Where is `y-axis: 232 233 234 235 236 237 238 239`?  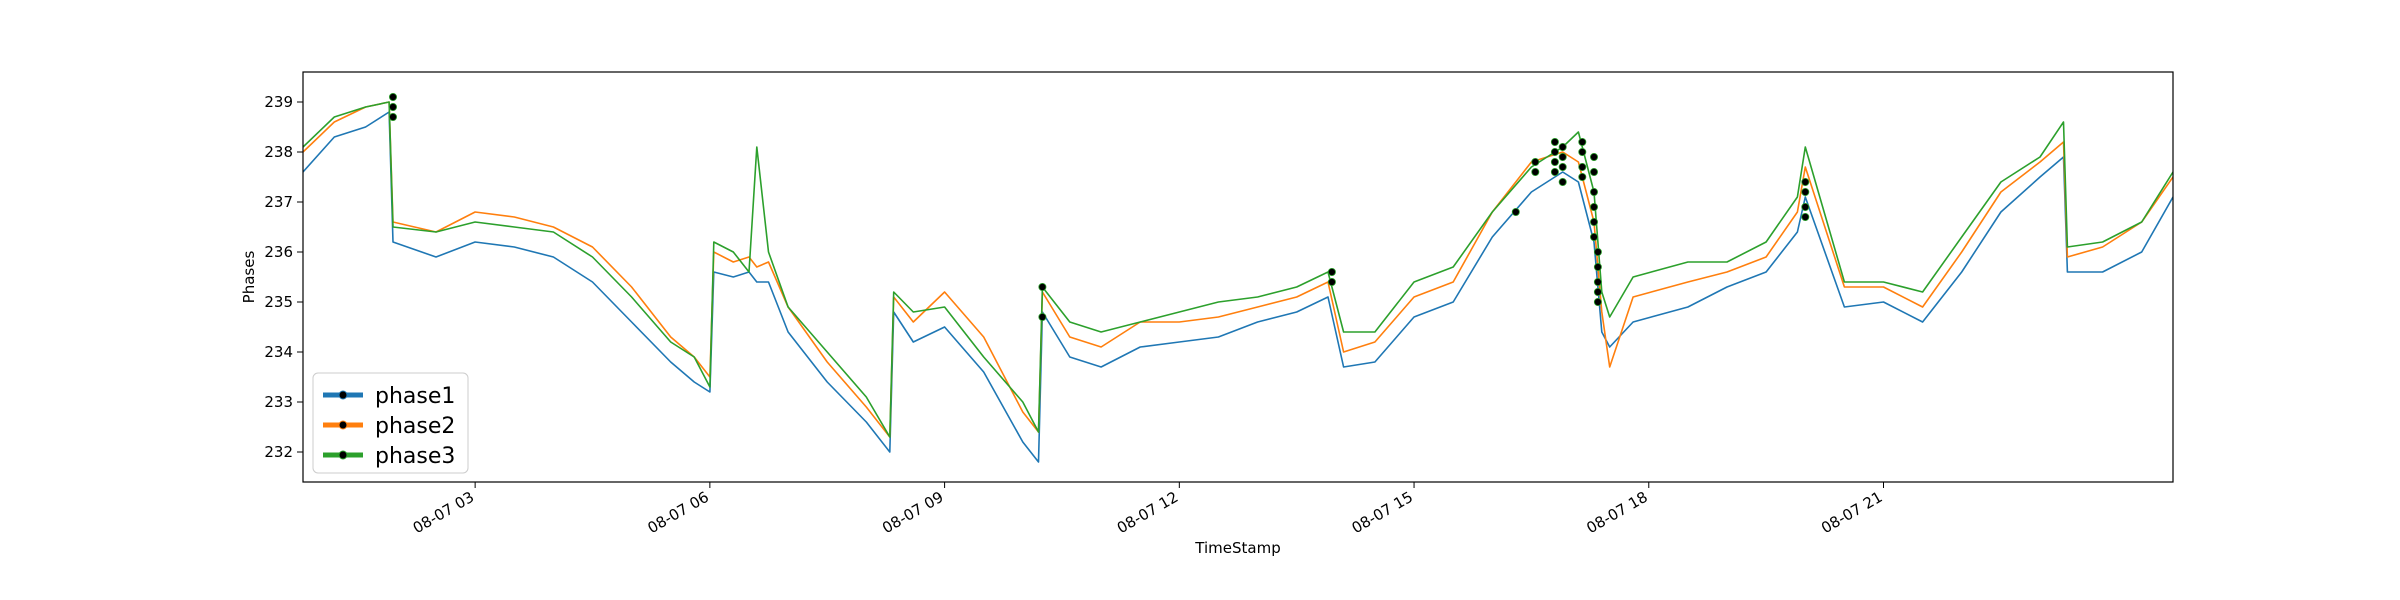 y-axis: 232 233 234 235 236 237 238 239 is located at coordinates (283, 277).